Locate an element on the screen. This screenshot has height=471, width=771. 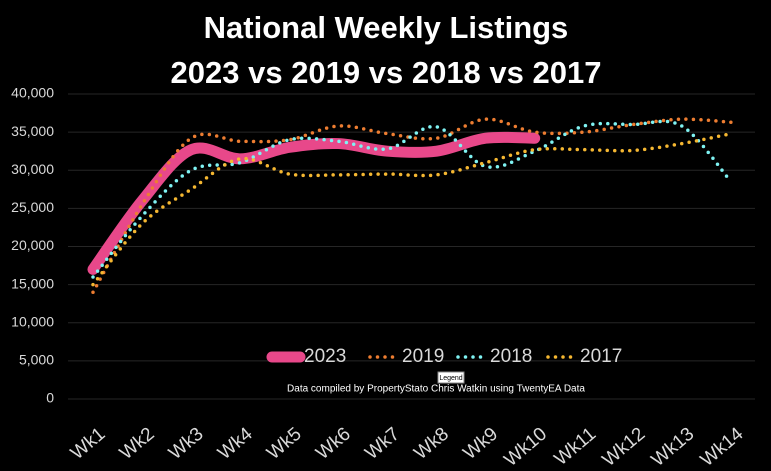
x-tick-label: Wk11 is located at coordinates (576, 447).